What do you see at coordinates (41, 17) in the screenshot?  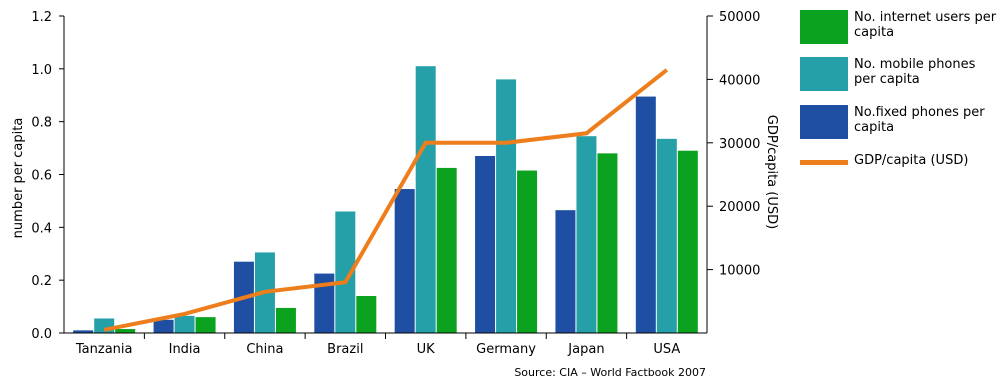 I see `y-tick-label: 1.2` at bounding box center [41, 17].